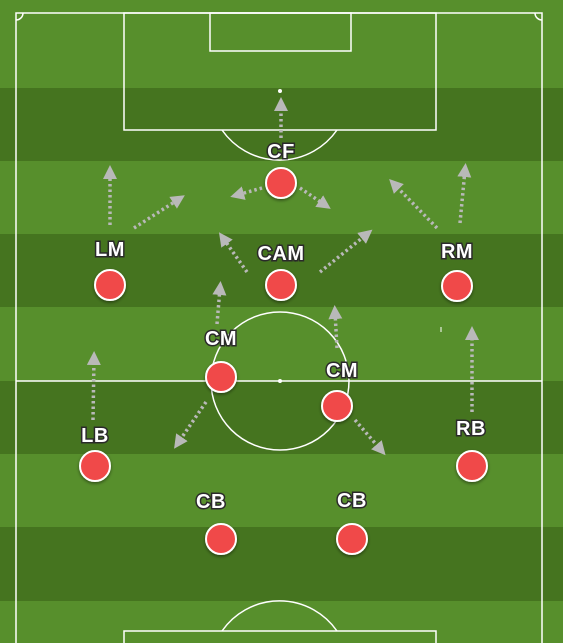  I want to click on player-lb: LB, so click(95, 453).